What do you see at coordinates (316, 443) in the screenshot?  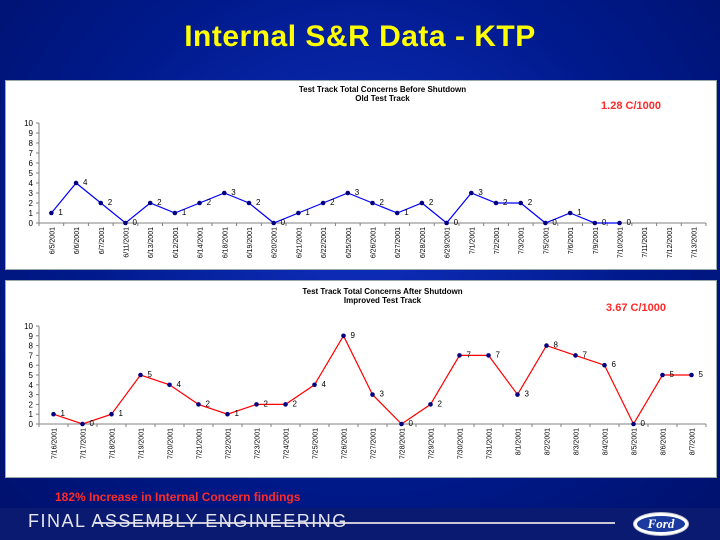 I see `x-tick-label: 7/25/2001` at bounding box center [316, 443].